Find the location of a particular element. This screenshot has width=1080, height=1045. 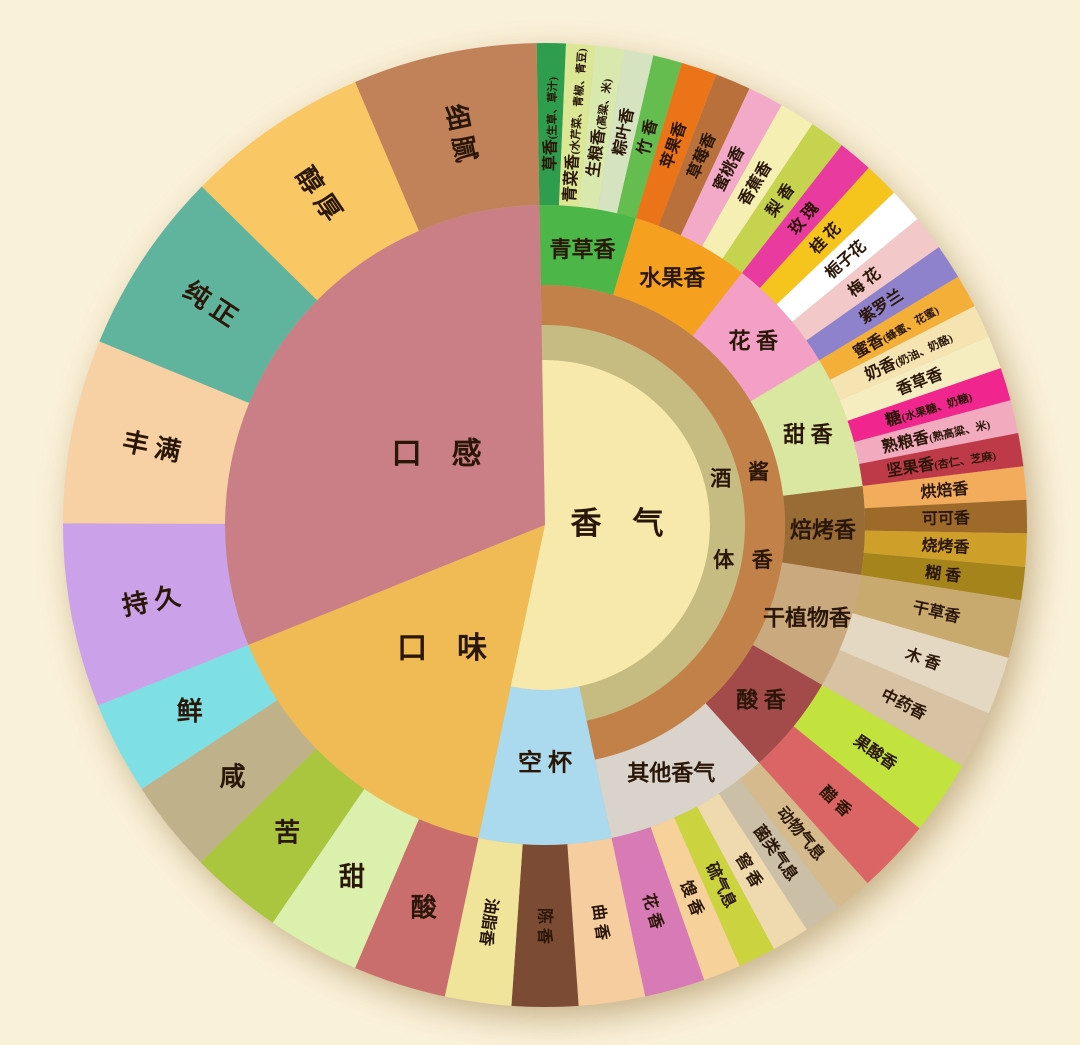

sector-shuiguo is located at coordinates (678, 277).